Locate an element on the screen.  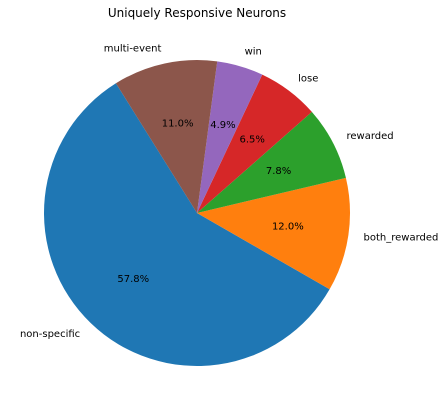
category-label-multi-event: multi-event is located at coordinates (133, 49).